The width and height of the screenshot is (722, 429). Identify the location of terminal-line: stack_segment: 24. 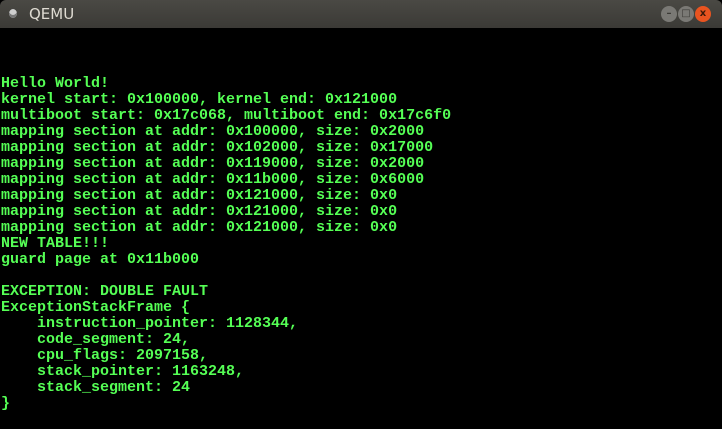
(96, 387).